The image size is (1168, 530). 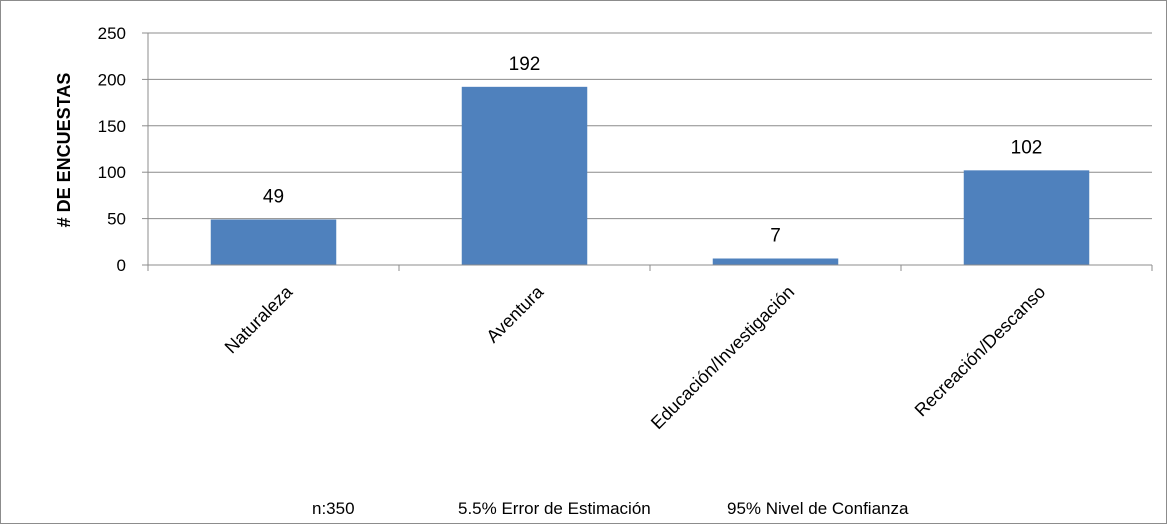 What do you see at coordinates (112, 172) in the screenshot?
I see `y-tick-label: 100` at bounding box center [112, 172].